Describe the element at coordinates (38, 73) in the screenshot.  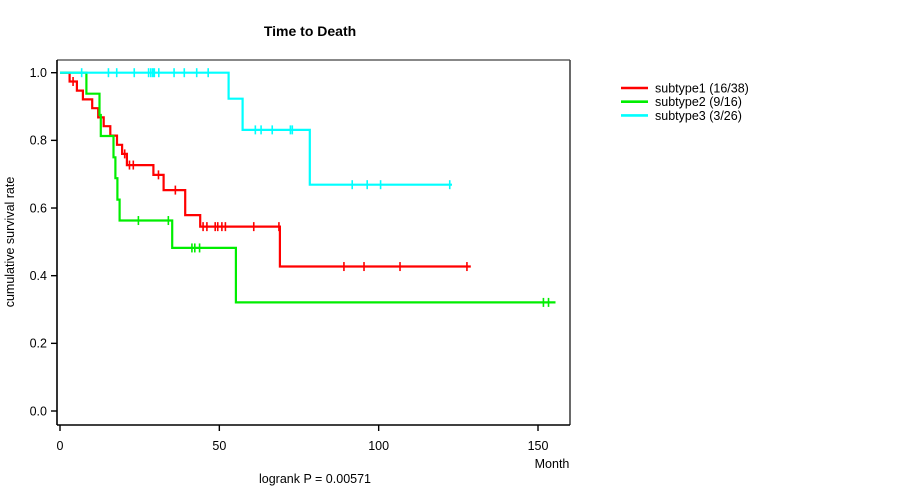
I see `y-tick-label: 1.0` at that location.